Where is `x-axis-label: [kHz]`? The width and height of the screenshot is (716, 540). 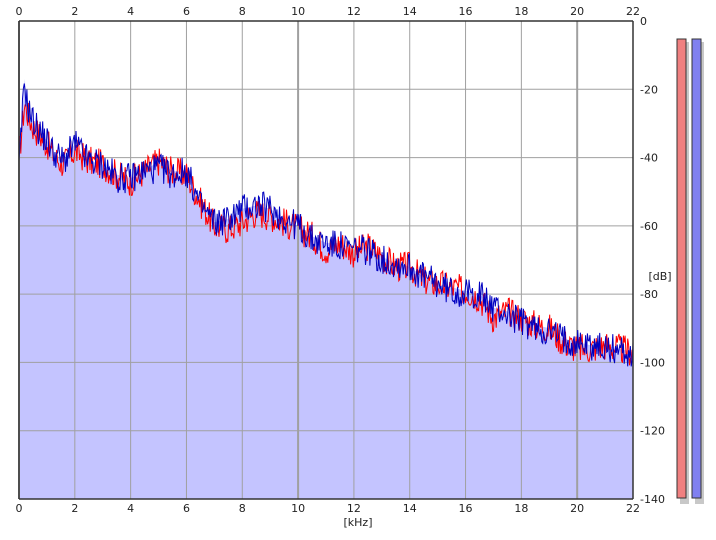 x-axis-label: [kHz] is located at coordinates (358, 522).